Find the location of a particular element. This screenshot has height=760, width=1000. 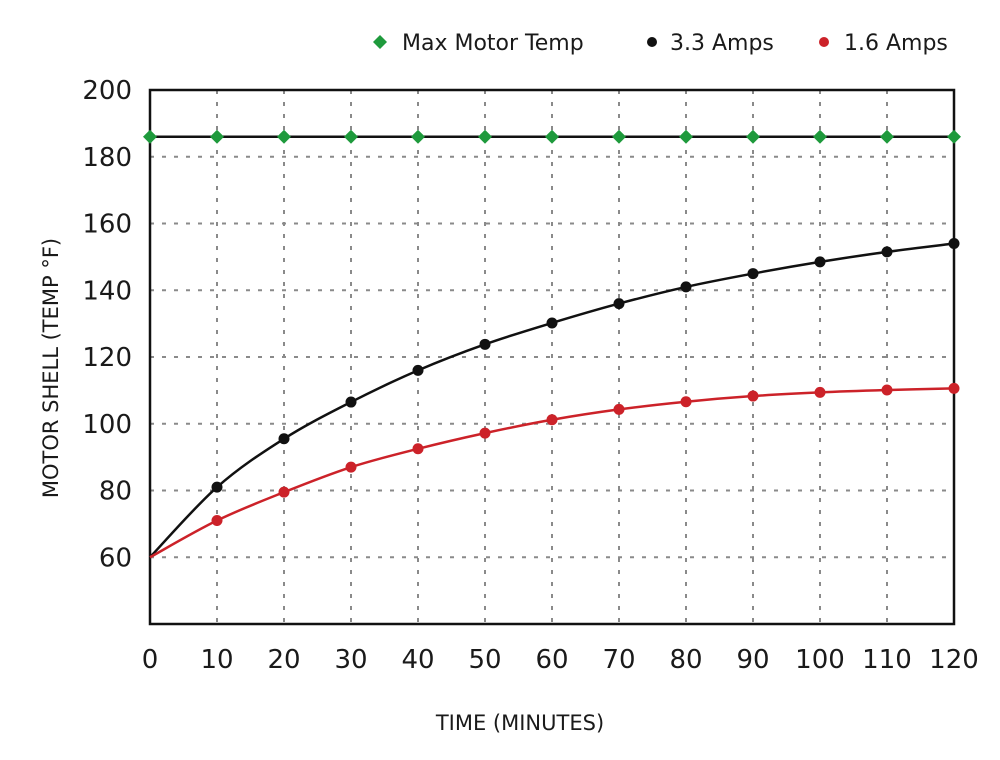

legend: Max Motor Temp 3.3 Amps 1.6 Amps is located at coordinates (660, 43).